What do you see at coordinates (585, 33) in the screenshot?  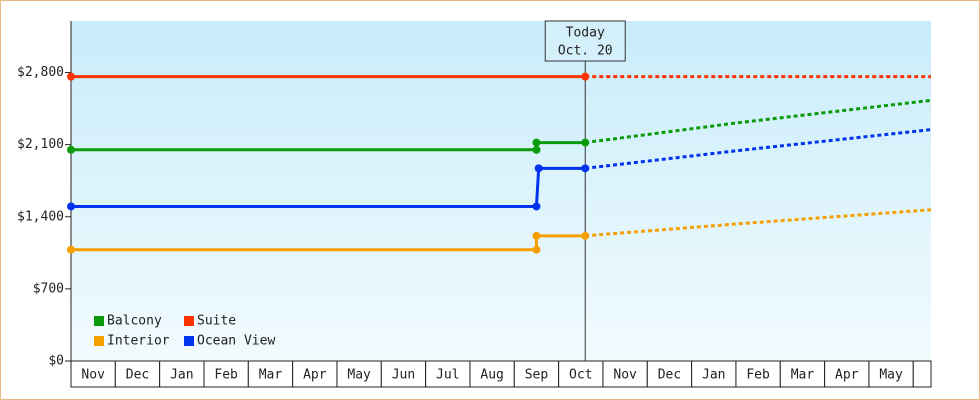 I see `today-label: Today` at bounding box center [585, 33].